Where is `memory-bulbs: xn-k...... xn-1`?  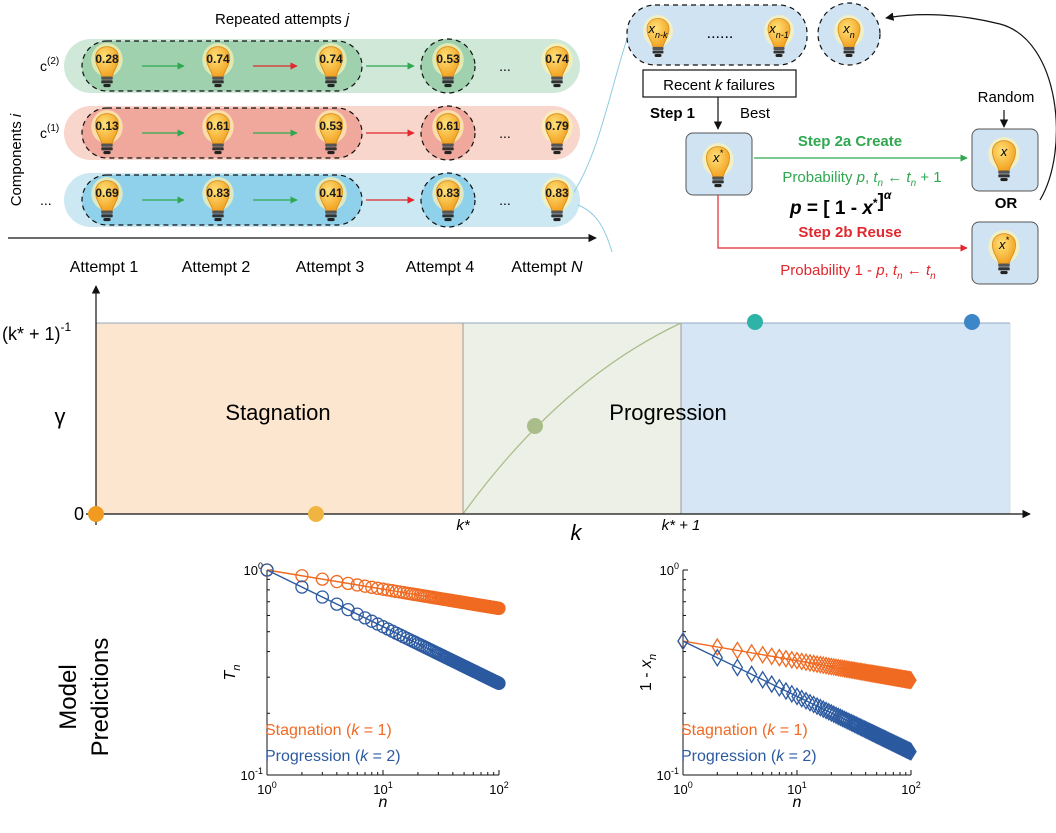 memory-bulbs: xn-k...... xn-1 is located at coordinates (718, 36).